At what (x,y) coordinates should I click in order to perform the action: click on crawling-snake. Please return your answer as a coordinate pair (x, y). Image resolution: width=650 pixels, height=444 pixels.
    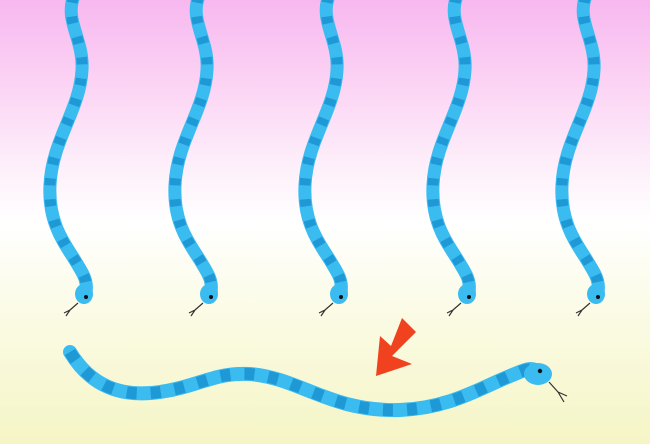
    Looking at the image, I should click on (315, 381).